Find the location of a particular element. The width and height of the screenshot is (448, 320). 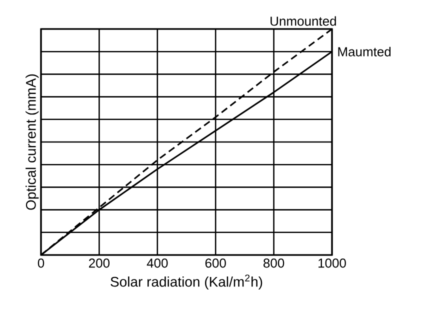

x-tick-label: 600 is located at coordinates (215, 263).